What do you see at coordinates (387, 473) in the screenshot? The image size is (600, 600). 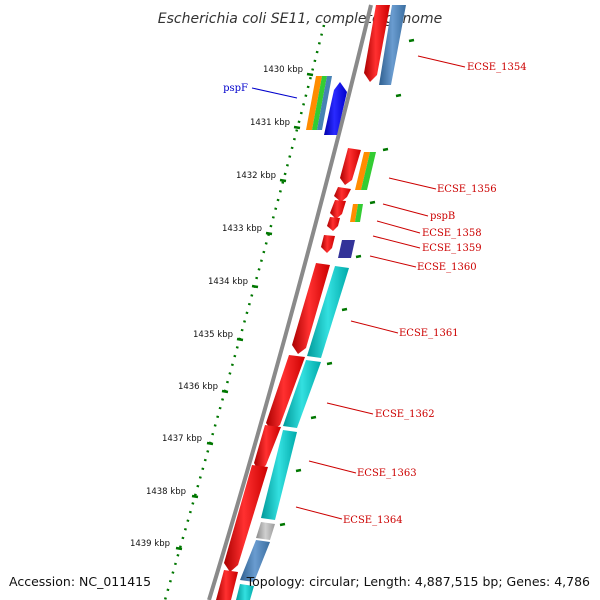 I see `gene-label-ecse-1363: ECSE_1363` at bounding box center [387, 473].